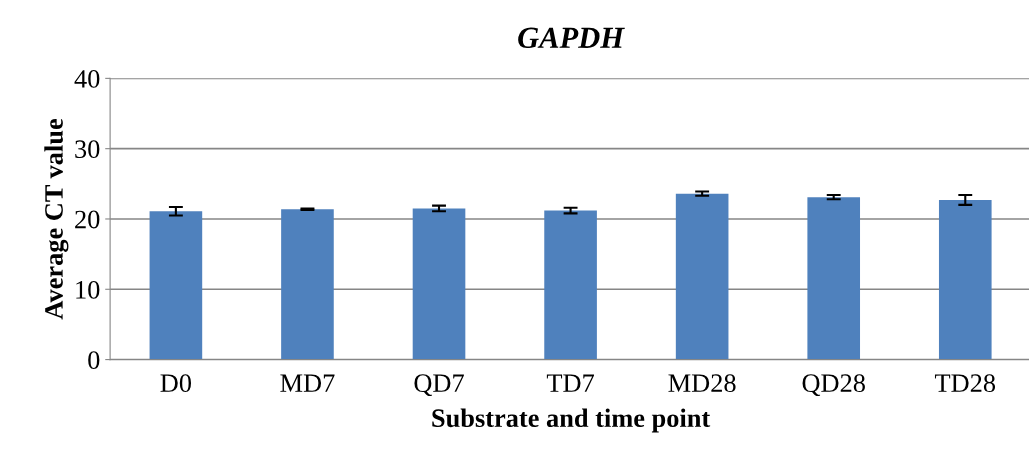 The height and width of the screenshot is (461, 1029). I want to click on x-tick-label: QD28, so click(833, 385).